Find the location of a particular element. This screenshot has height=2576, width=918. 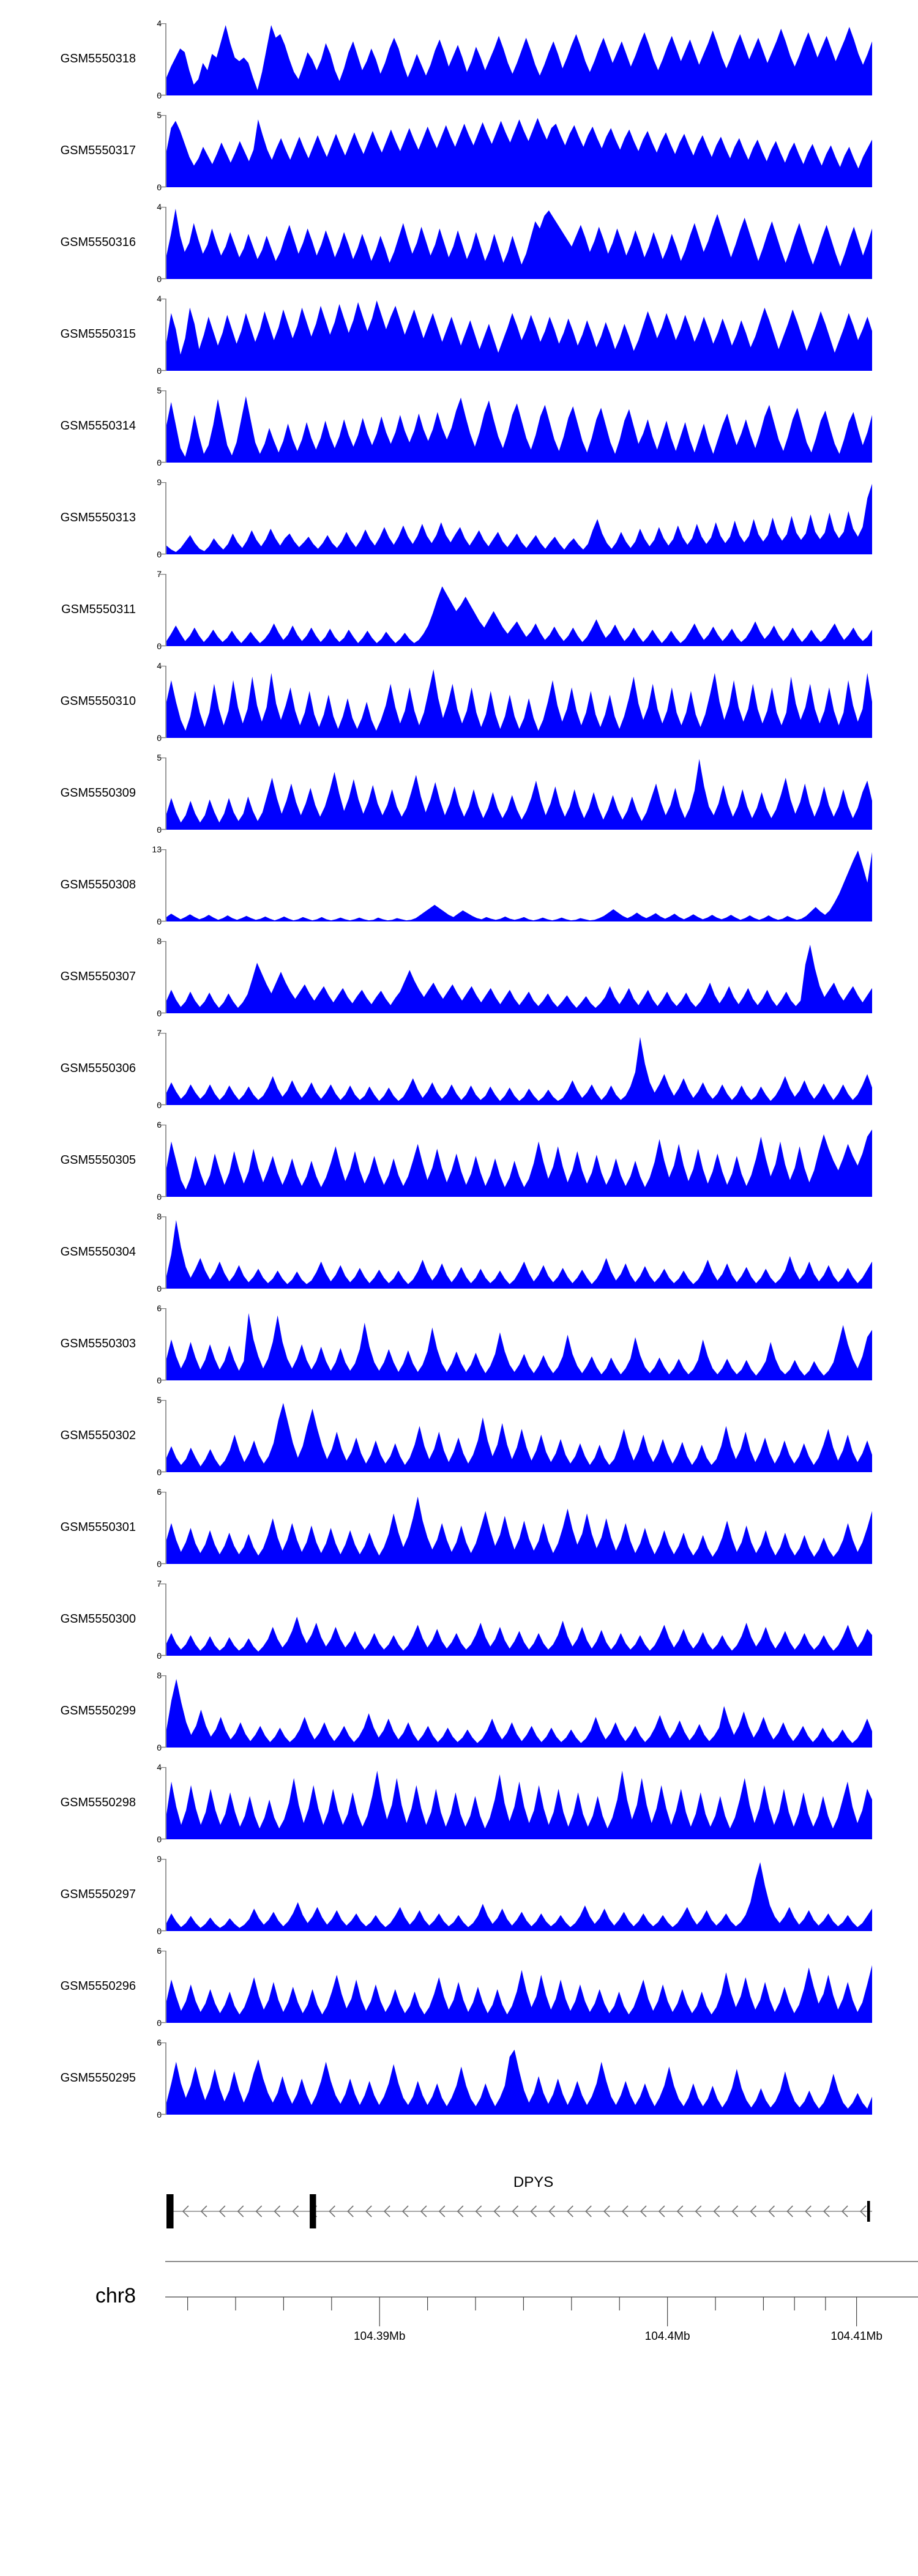

coverage-track: GSM5550310 4 0 is located at coordinates (459, 702).